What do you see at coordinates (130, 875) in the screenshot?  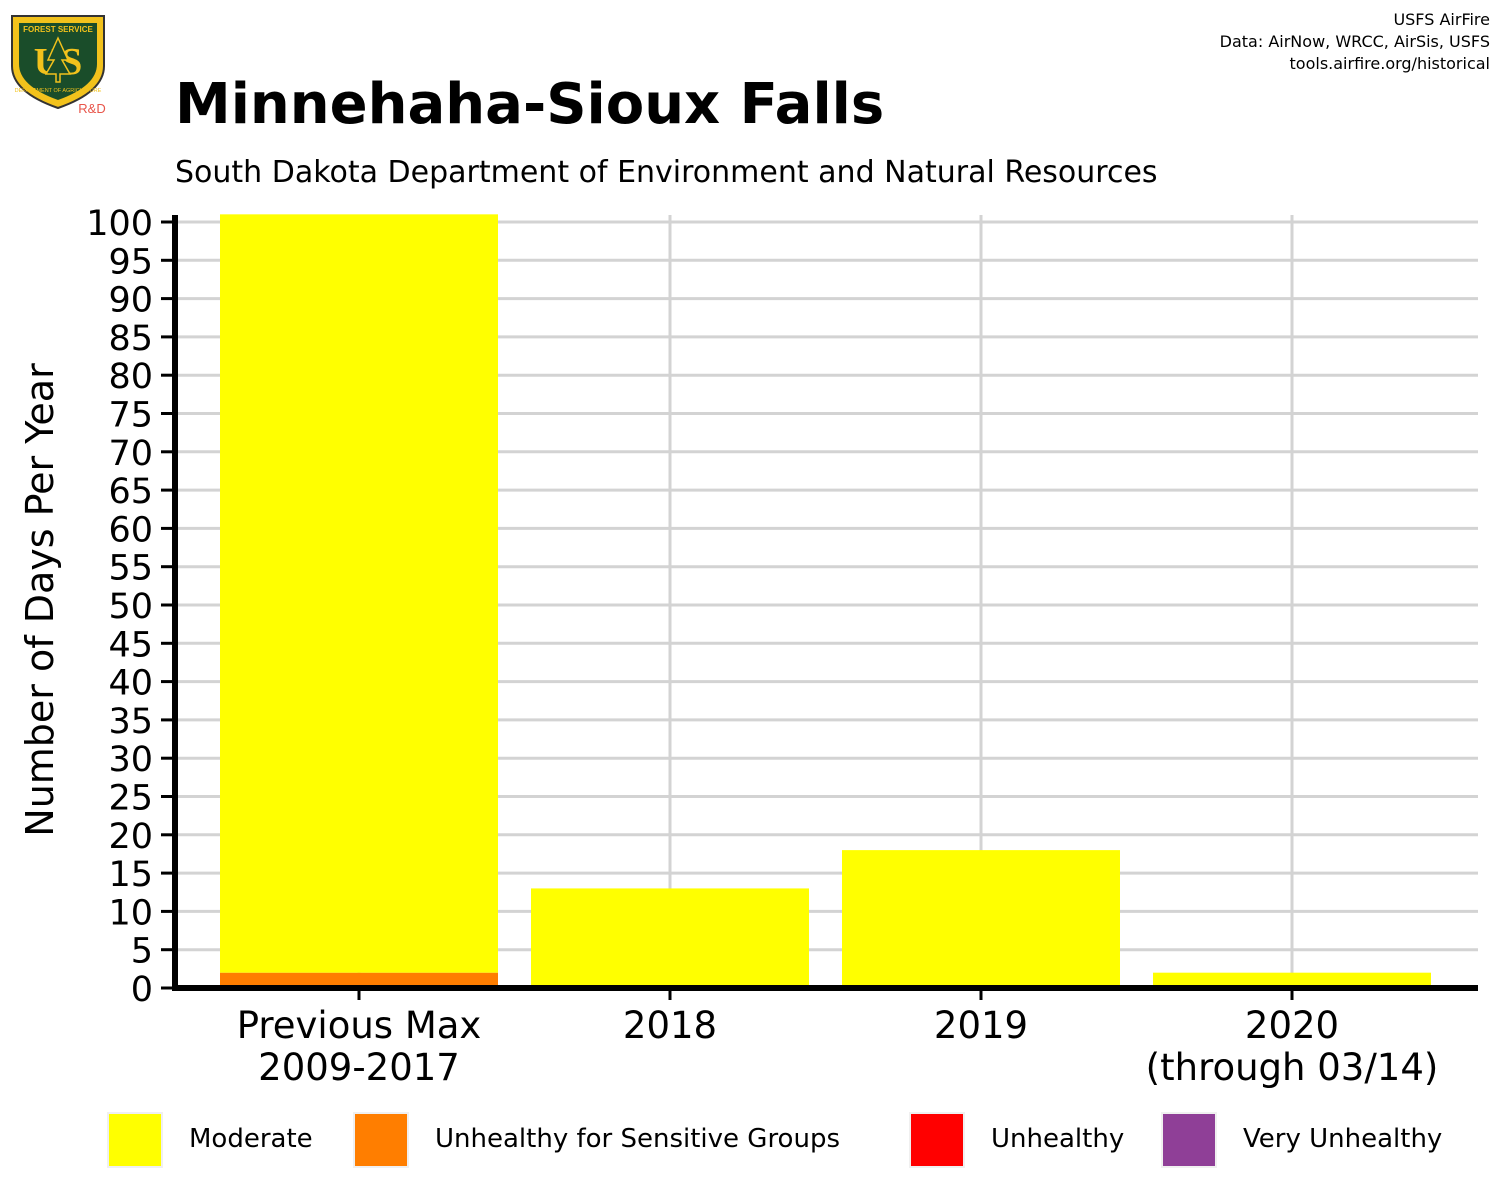 I see `y-tick-label-15: 15` at bounding box center [130, 875].